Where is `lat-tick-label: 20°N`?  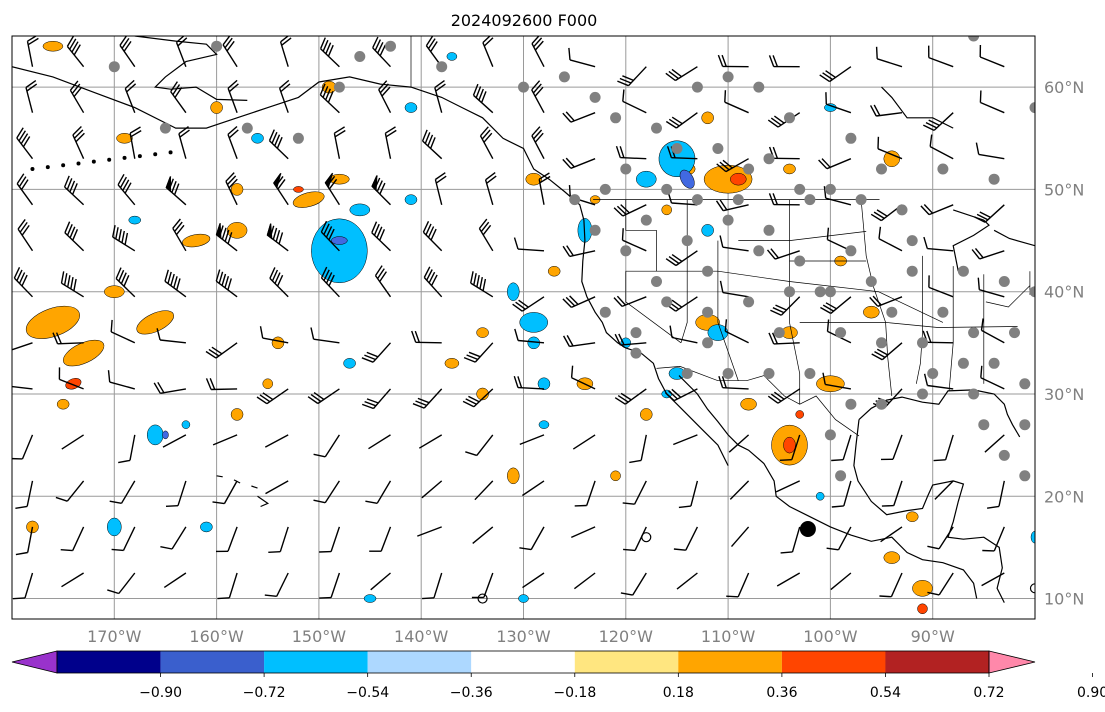 lat-tick-label: 20°N is located at coordinates (1064, 496).